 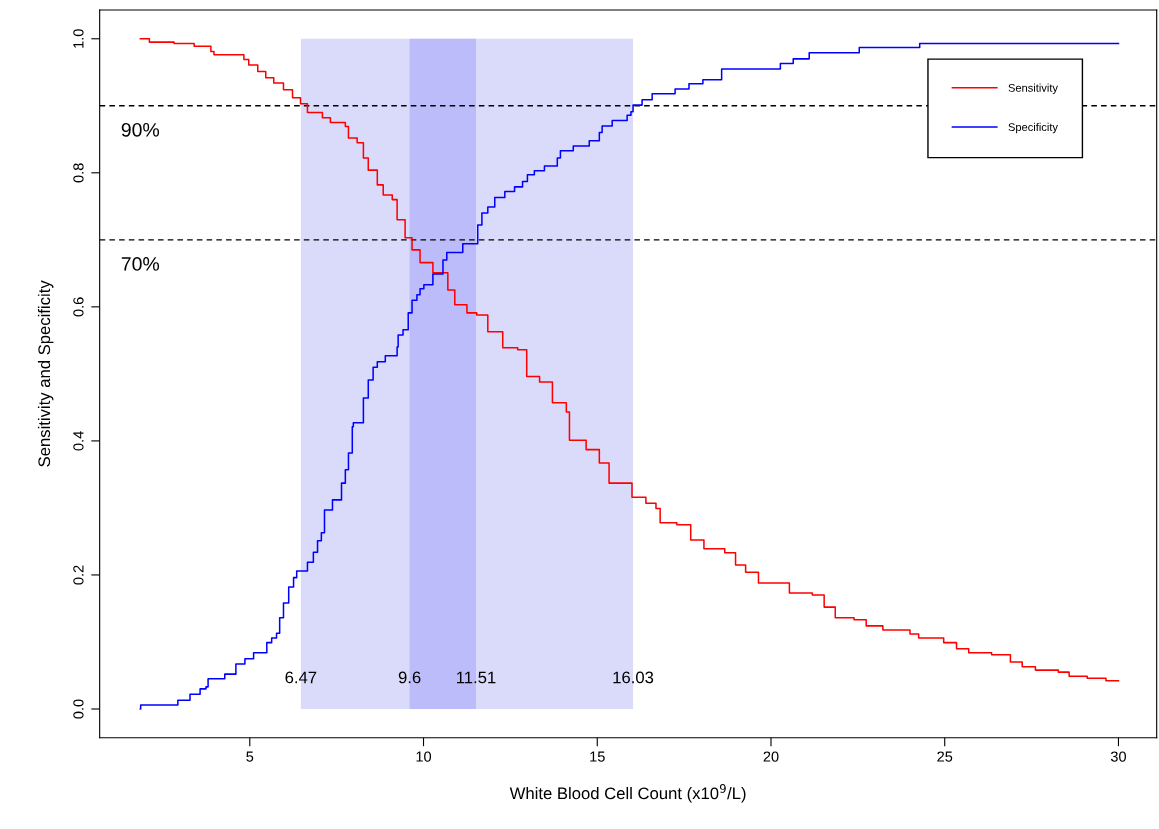 What do you see at coordinates (597, 756) in the screenshot?
I see `x-tick-label: 15` at bounding box center [597, 756].